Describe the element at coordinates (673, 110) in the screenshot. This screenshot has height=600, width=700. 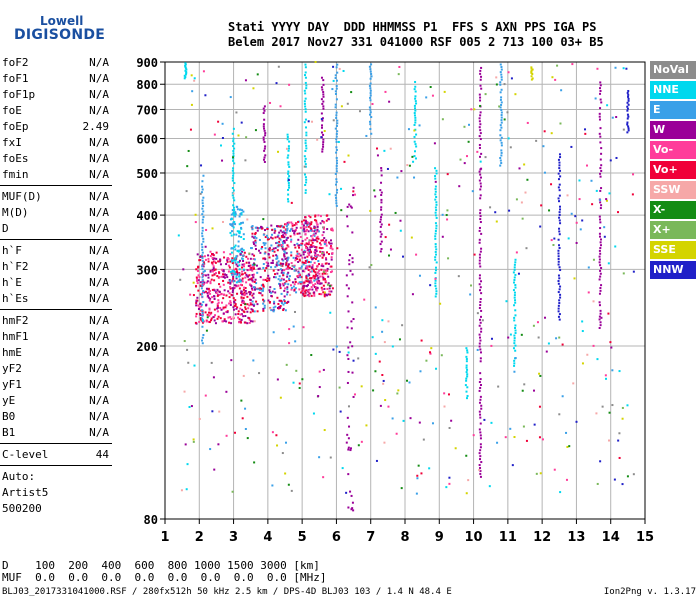
I see `legend-entry-e: E` at that location.